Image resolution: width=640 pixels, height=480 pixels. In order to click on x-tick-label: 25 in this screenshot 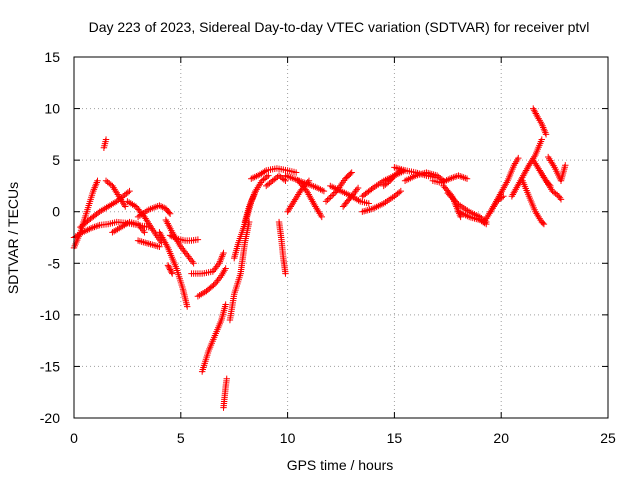, I will do `click(608, 438)`.